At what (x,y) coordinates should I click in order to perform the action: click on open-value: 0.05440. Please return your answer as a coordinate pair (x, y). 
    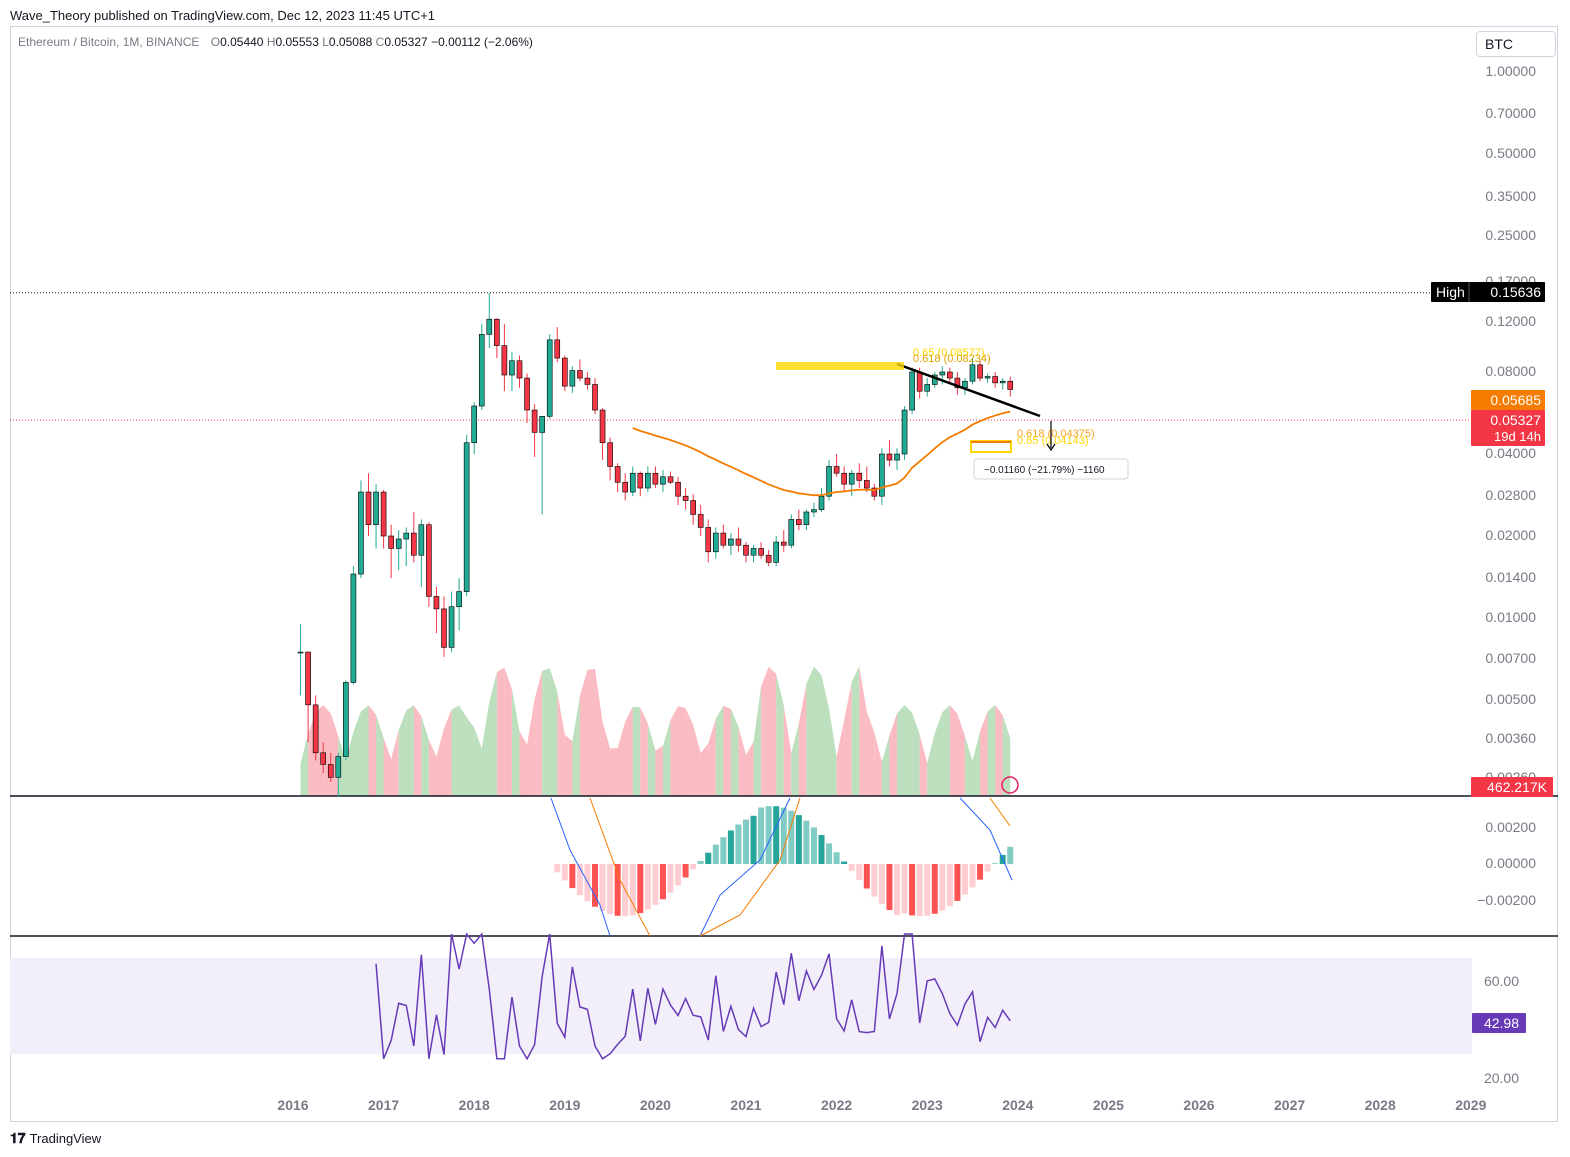
    Looking at the image, I should click on (242, 42).